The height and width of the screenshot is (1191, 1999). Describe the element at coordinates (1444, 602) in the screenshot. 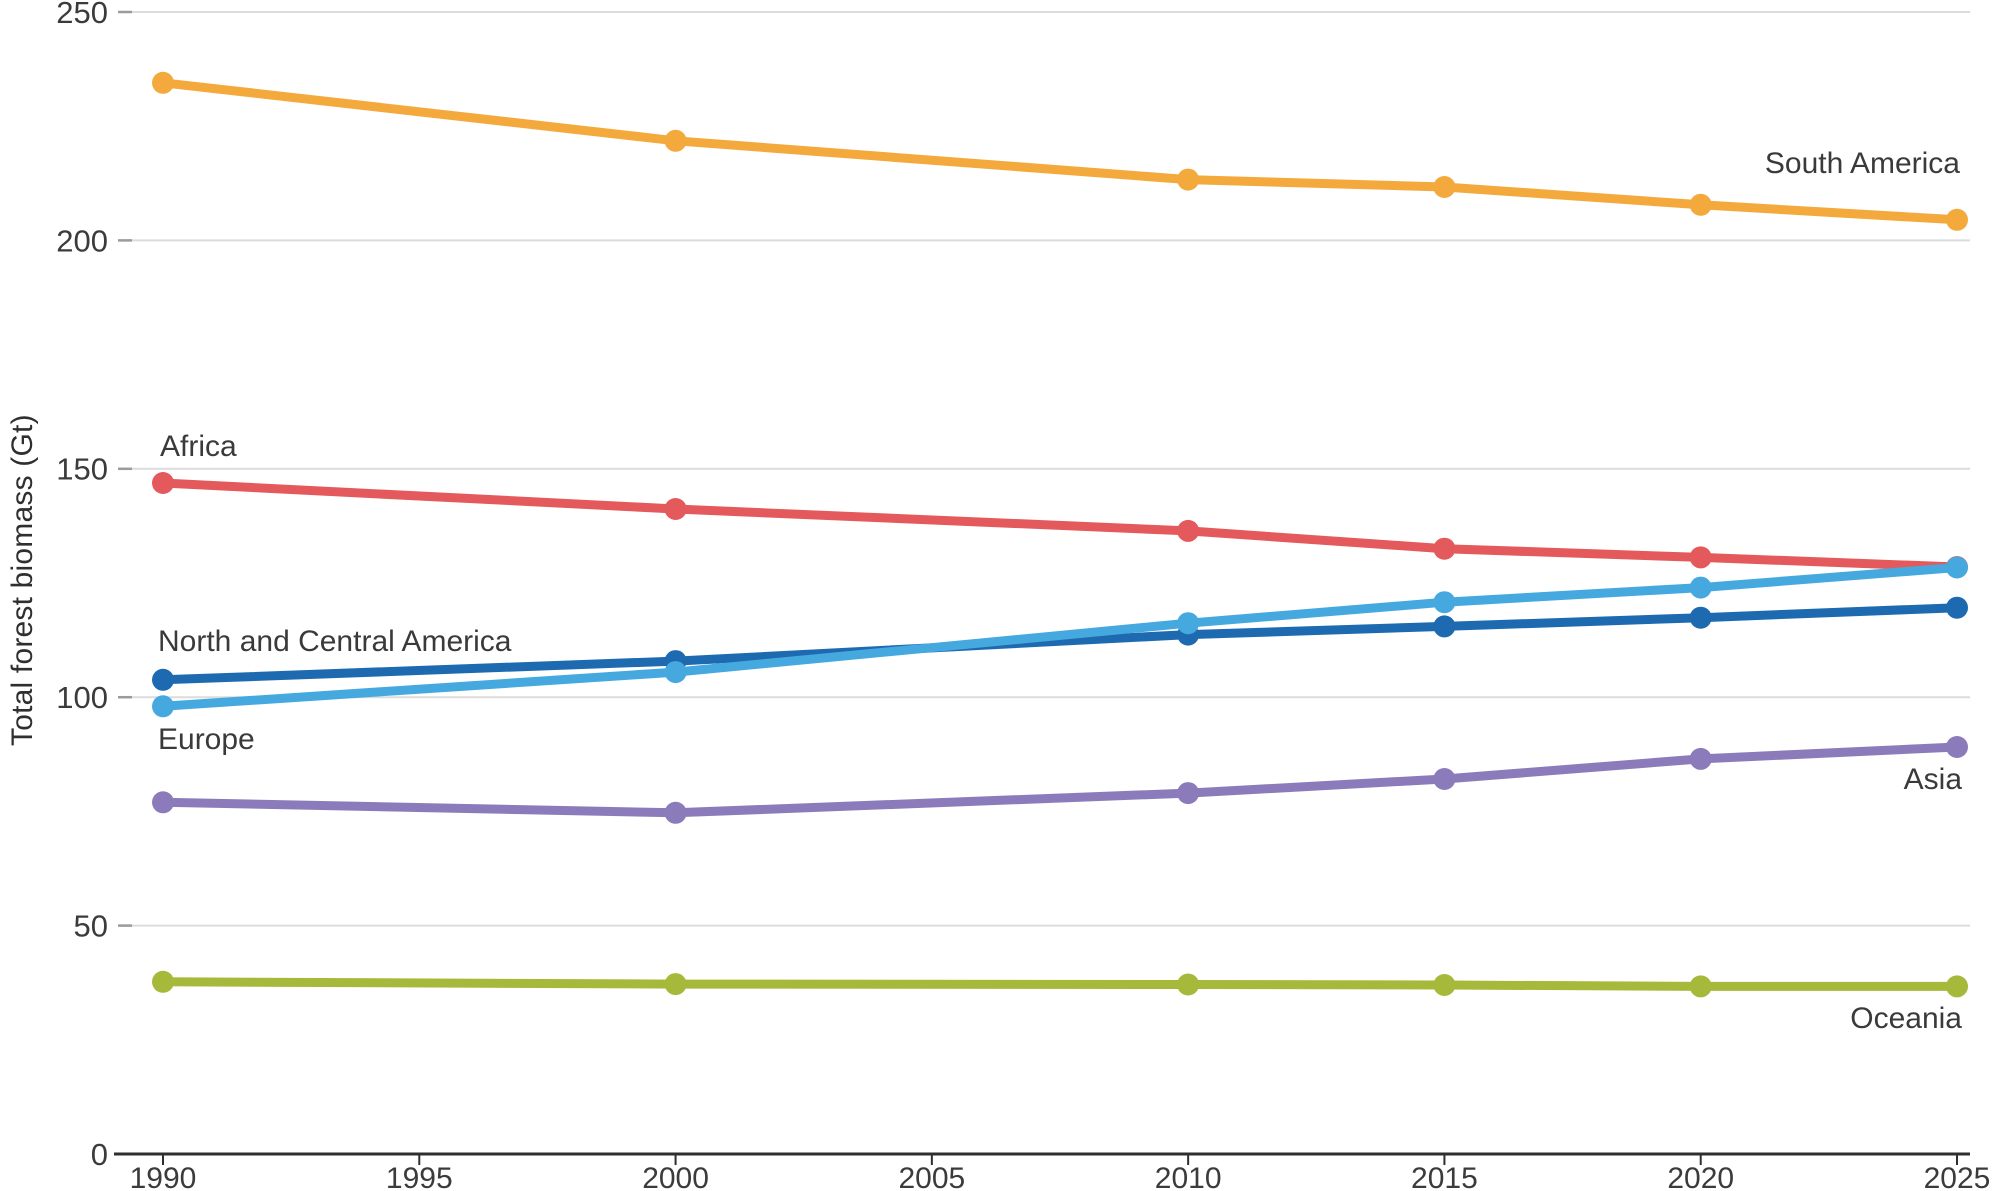

I see `data-point-europe-2015` at that location.